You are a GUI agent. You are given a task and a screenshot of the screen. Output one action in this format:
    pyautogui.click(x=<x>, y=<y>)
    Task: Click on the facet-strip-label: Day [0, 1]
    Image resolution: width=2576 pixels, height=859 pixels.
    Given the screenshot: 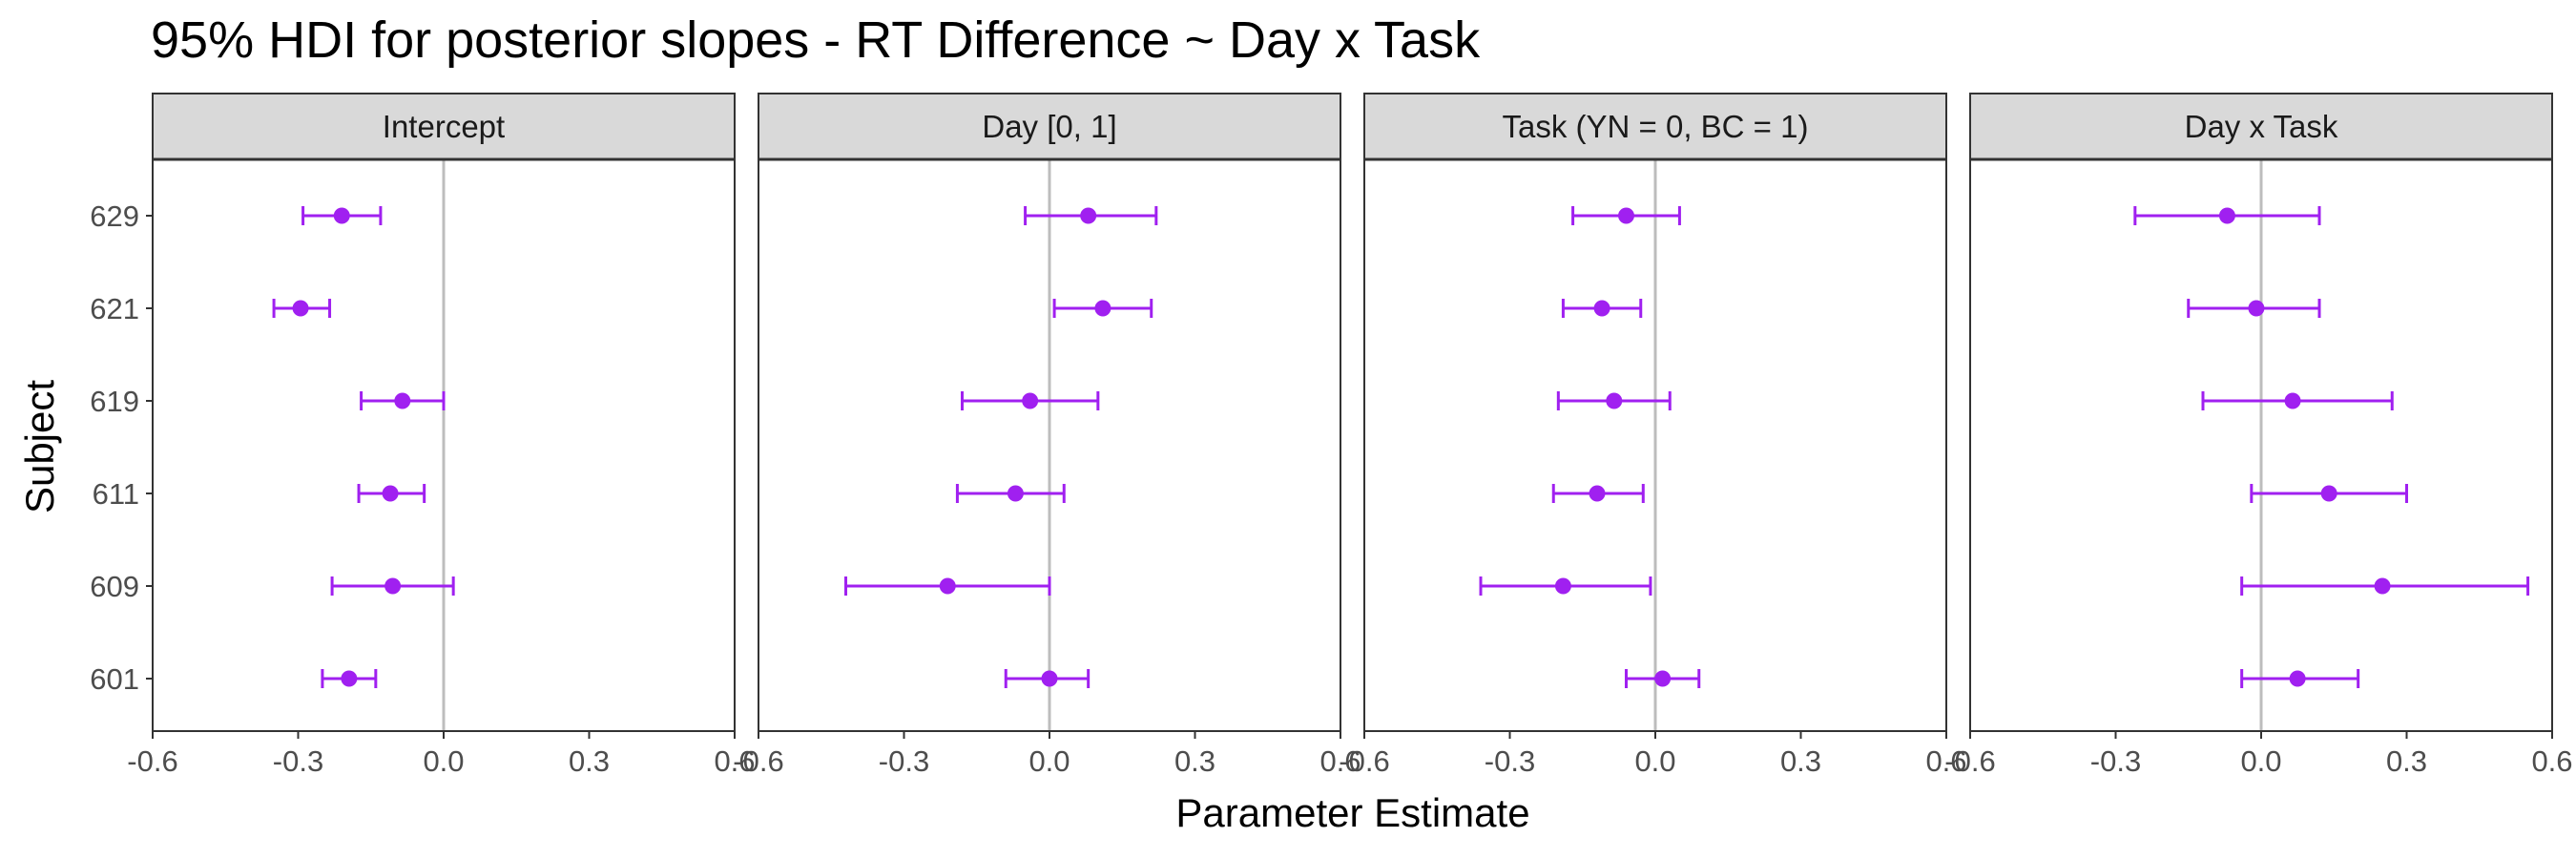 What is the action you would take?
    pyautogui.click(x=1049, y=126)
    